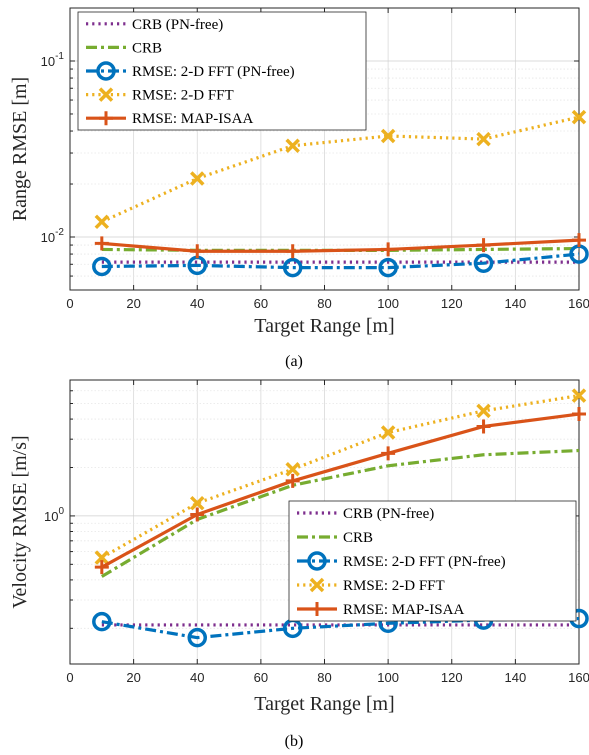 This screenshot has height=755, width=589. Describe the element at coordinates (53, 236) in the screenshot. I see `y-tick-label: 10⁻²` at that location.